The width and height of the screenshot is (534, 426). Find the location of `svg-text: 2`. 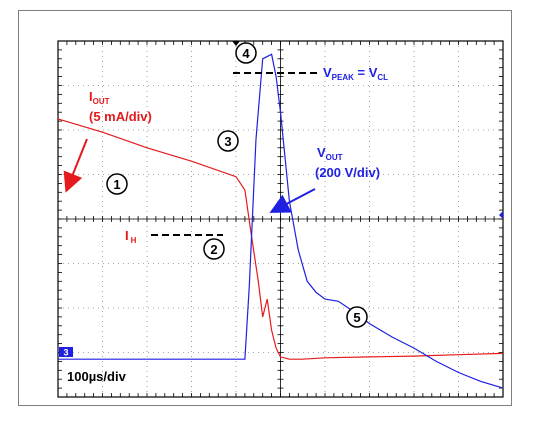

svg-text: 2 is located at coordinates (213, 249).